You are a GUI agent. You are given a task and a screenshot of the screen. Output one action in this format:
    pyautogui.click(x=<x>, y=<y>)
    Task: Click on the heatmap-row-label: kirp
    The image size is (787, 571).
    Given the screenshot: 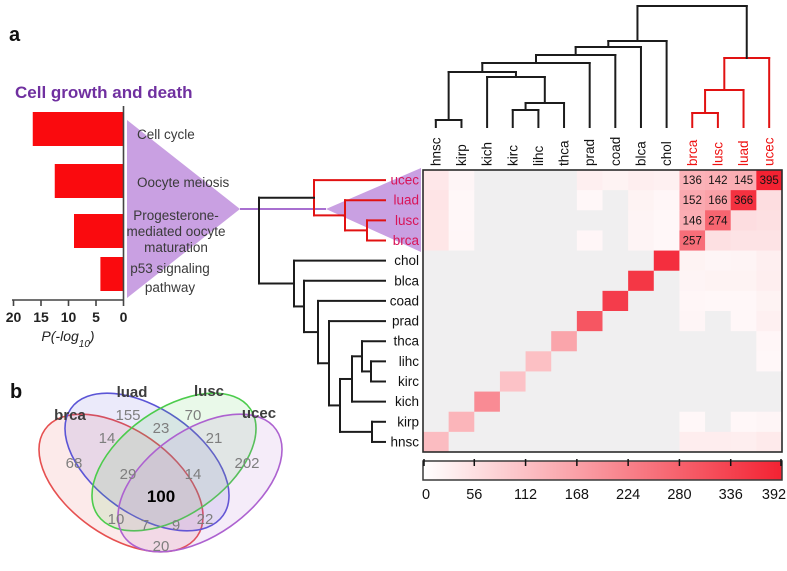 What is the action you would take?
    pyautogui.click(x=408, y=421)
    